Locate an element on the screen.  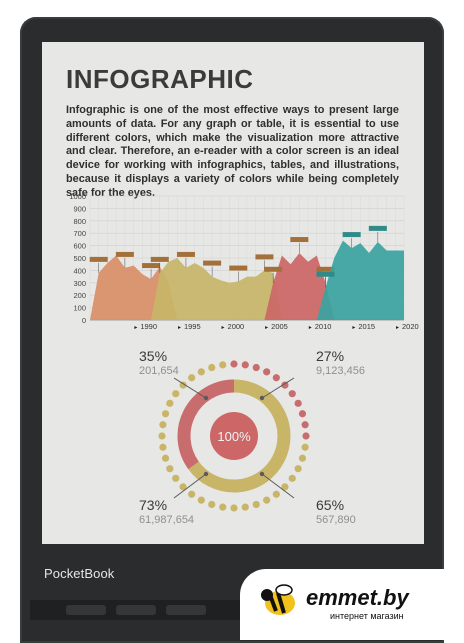
center-label: 100% is located at coordinates (234, 436).